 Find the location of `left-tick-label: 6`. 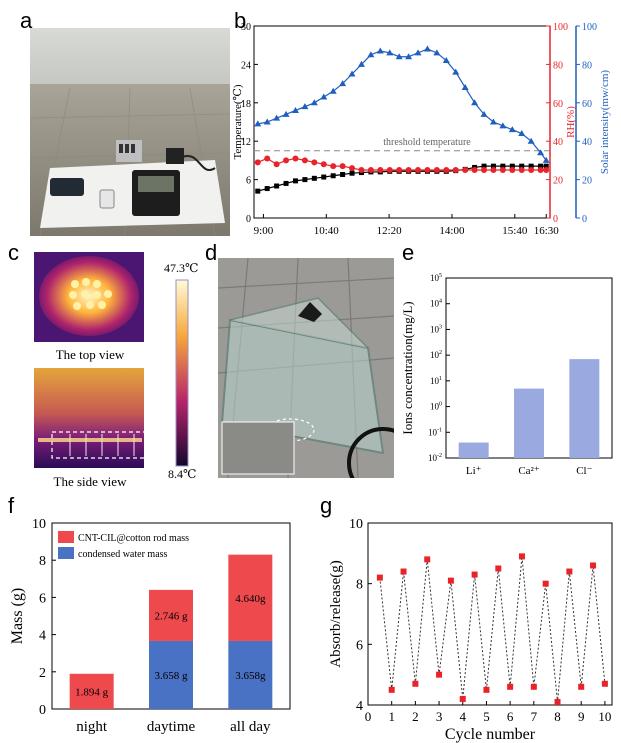

left-tick-label: 6 is located at coordinates (248, 181).